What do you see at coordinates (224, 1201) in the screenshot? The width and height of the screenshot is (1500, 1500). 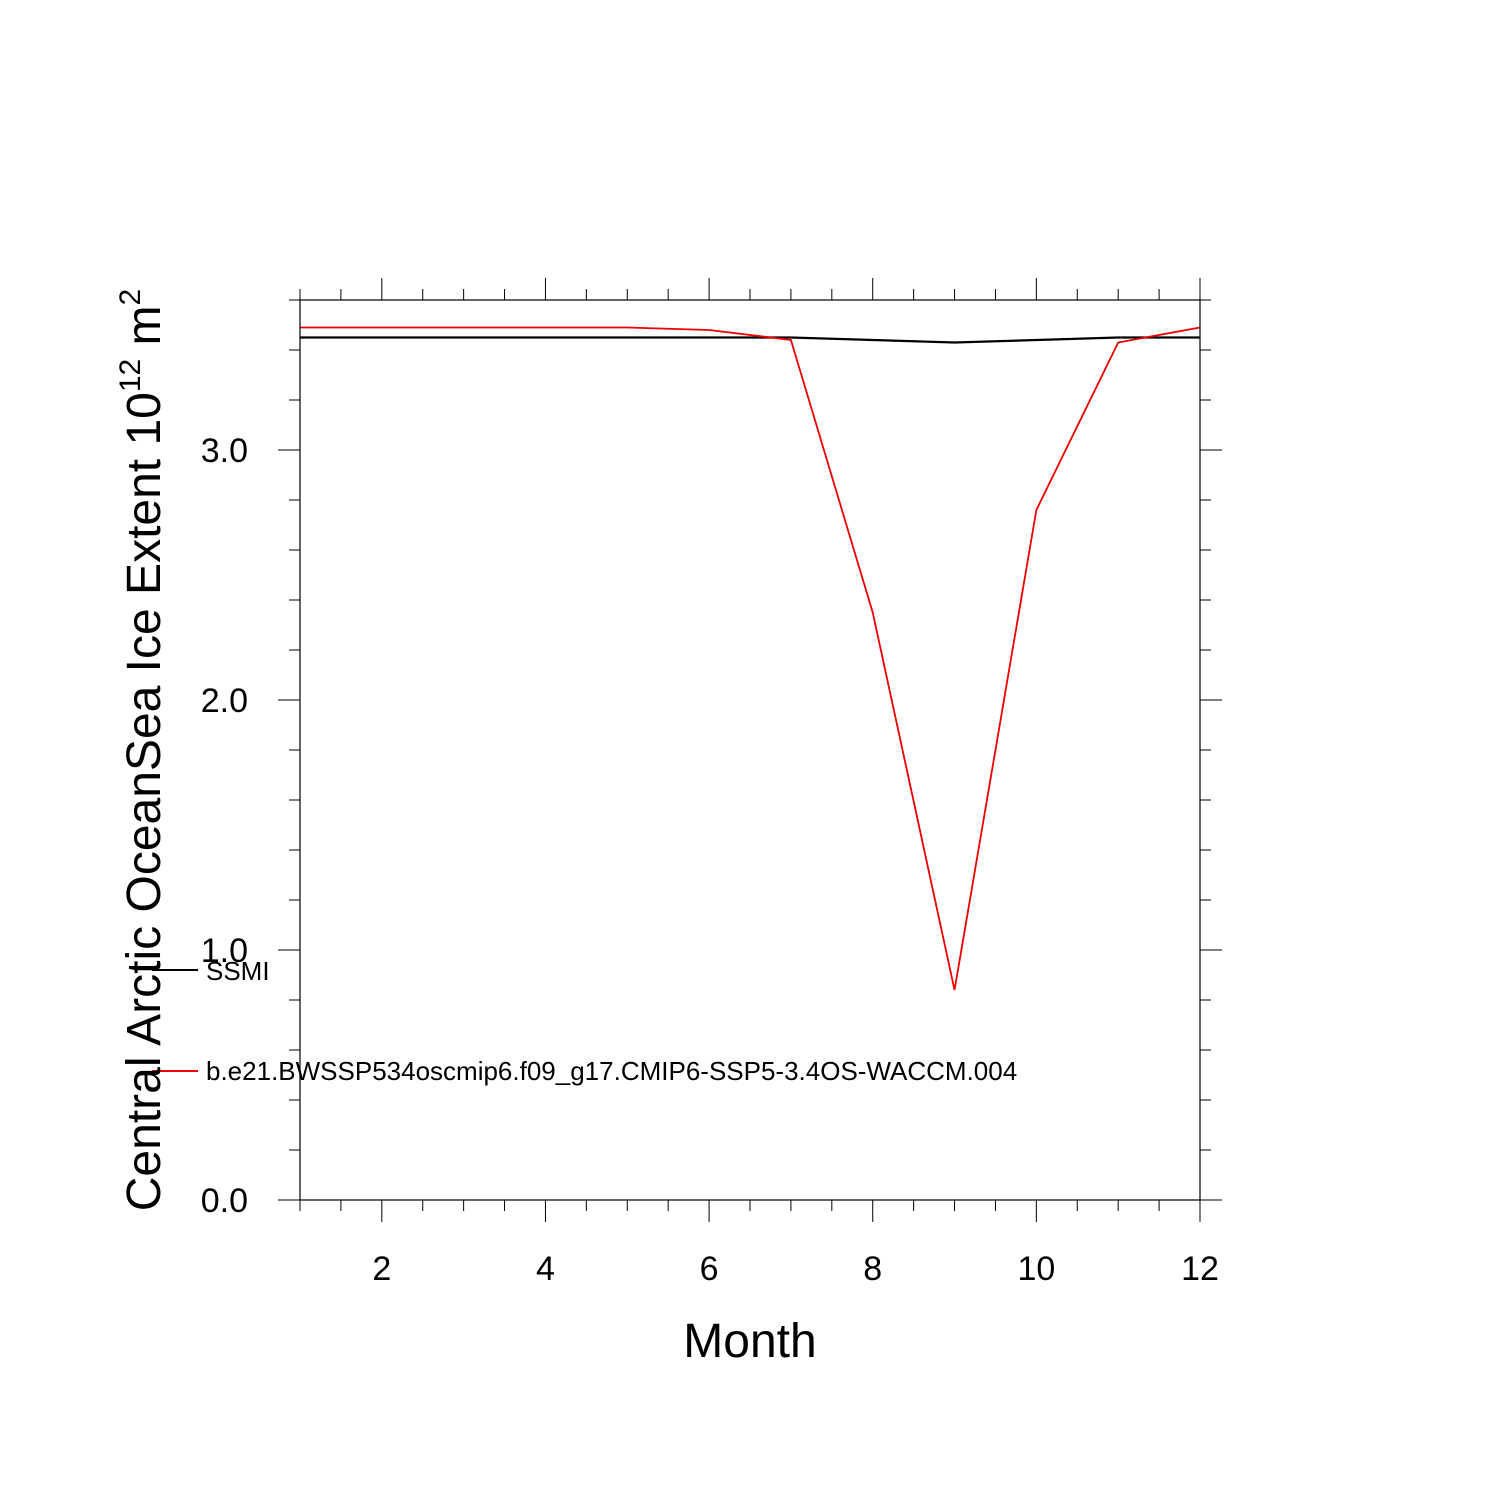 I see `y-tick-label: 0.0` at bounding box center [224, 1201].